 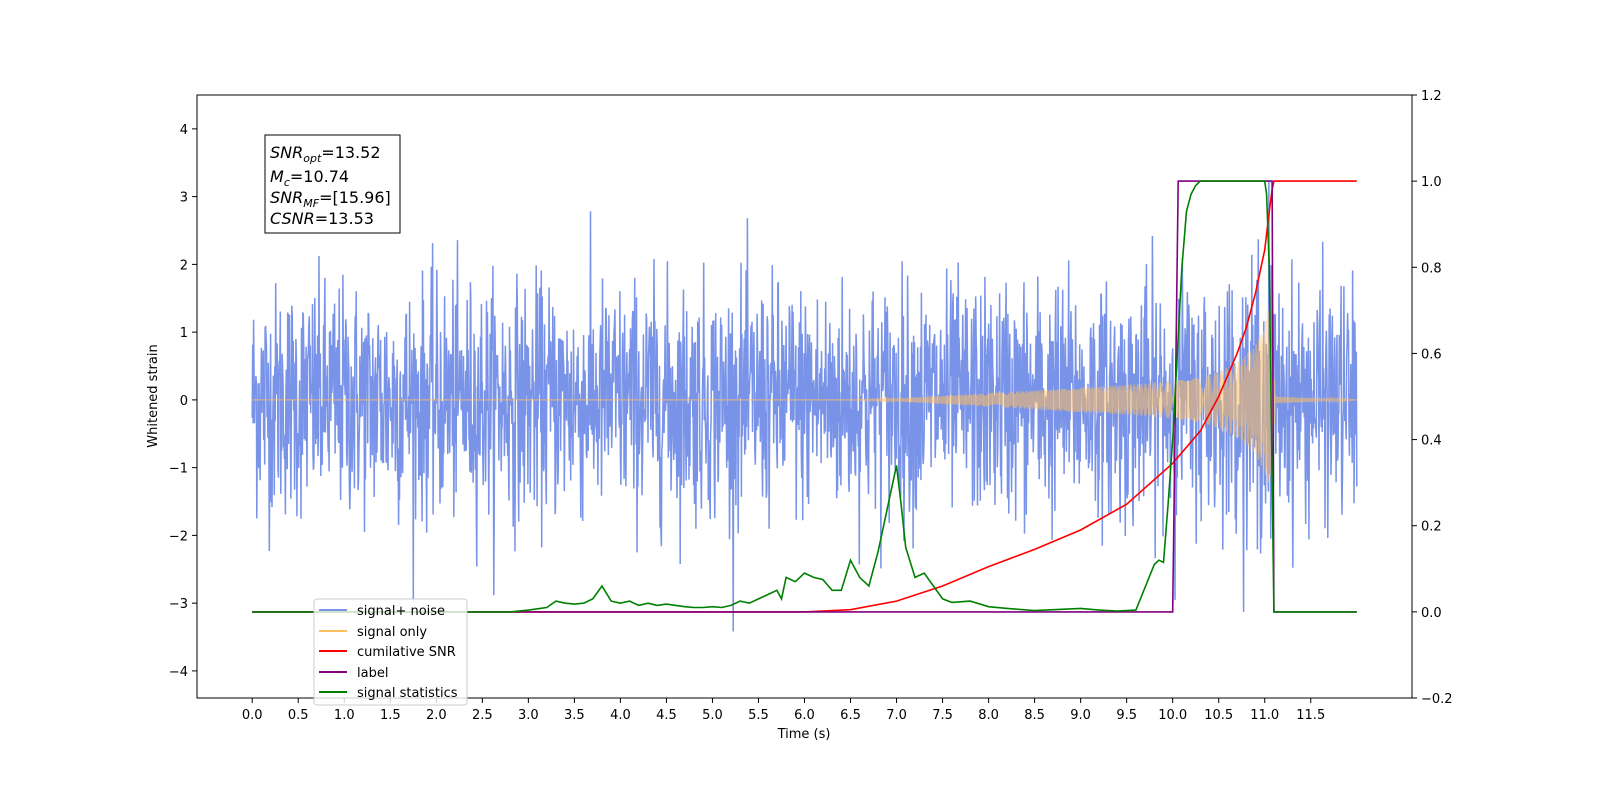 I want to click on x-tick-label: 11.5, so click(x=1310, y=715).